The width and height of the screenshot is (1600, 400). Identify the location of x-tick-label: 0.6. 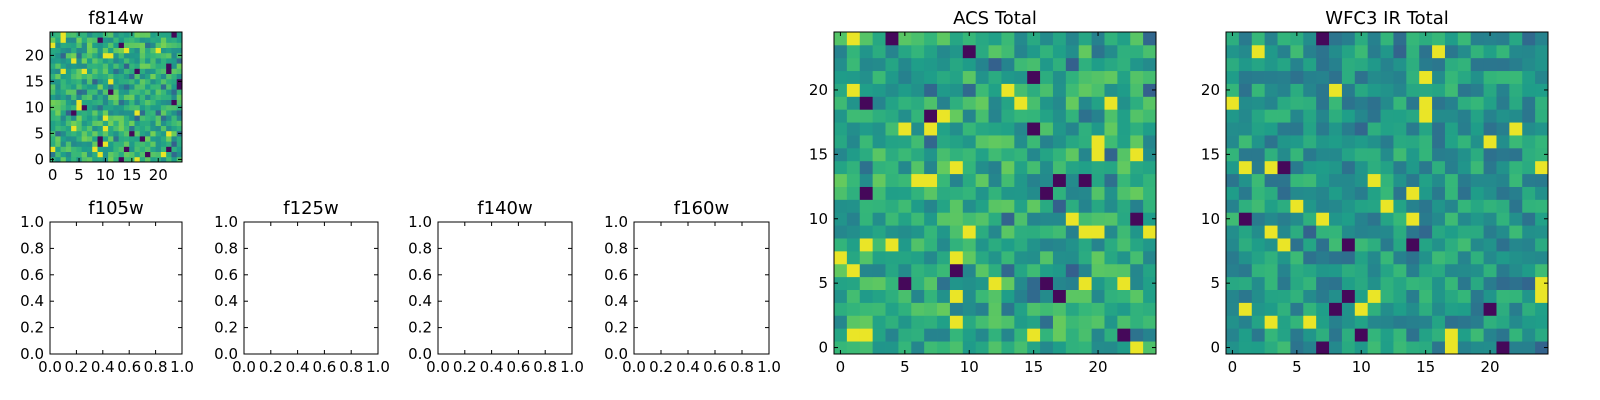
(324, 367).